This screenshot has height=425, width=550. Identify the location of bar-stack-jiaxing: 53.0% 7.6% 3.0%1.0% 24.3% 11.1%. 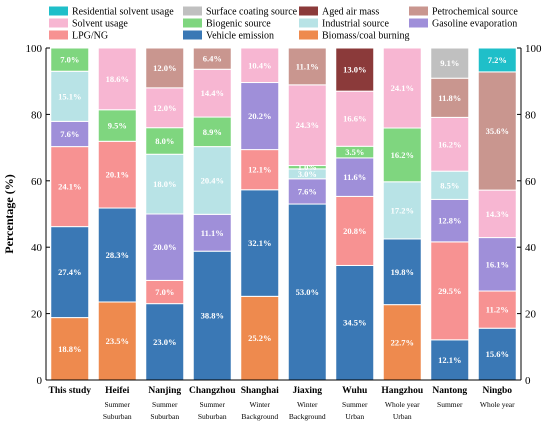
(307, 214).